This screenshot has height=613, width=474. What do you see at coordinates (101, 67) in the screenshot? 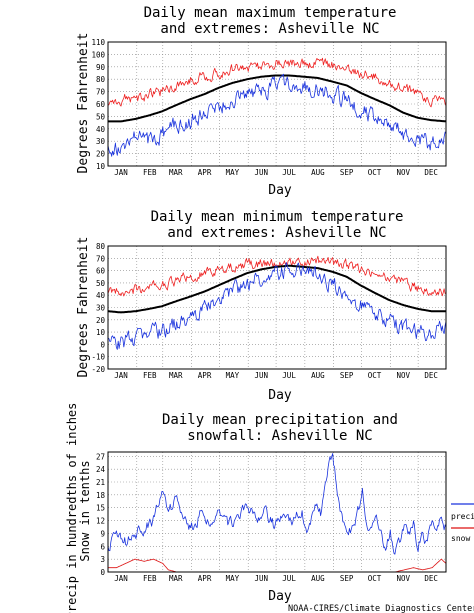
I see `y-tick-label: 90` at bounding box center [101, 67].